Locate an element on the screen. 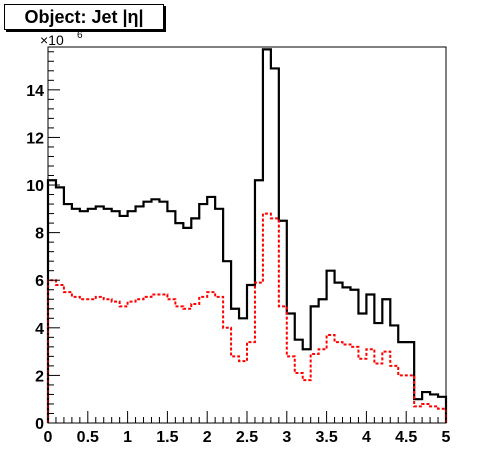 The width and height of the screenshot is (496, 472). x-tick-label: 1 is located at coordinates (127, 437).